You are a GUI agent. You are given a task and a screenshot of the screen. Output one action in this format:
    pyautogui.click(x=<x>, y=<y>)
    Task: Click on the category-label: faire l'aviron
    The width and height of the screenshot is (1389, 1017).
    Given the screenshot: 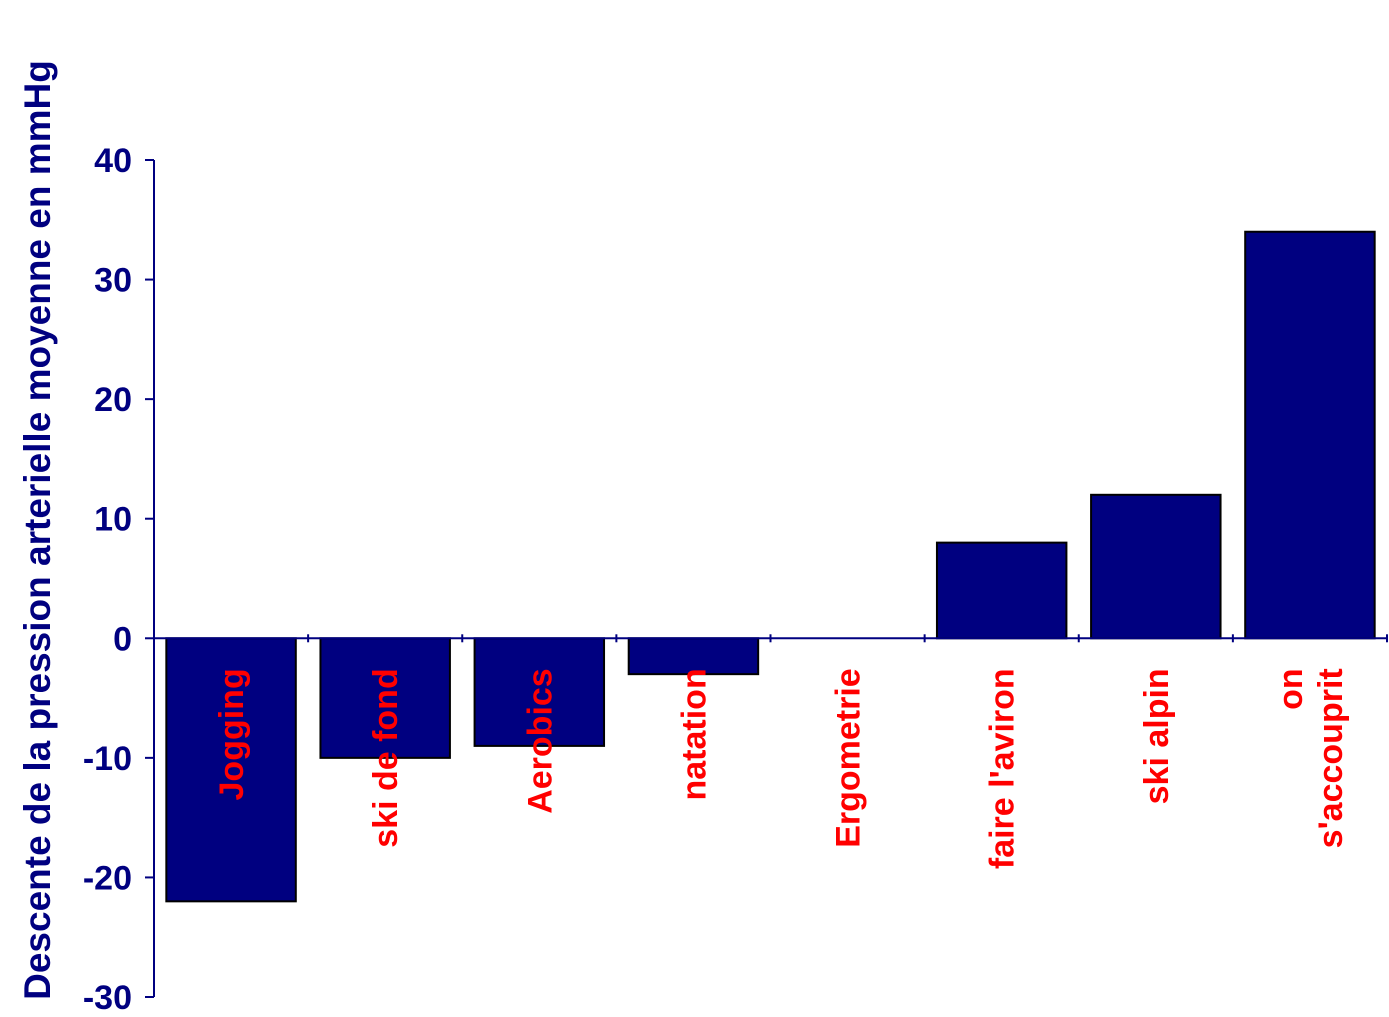 What is the action you would take?
    pyautogui.click(x=1003, y=768)
    